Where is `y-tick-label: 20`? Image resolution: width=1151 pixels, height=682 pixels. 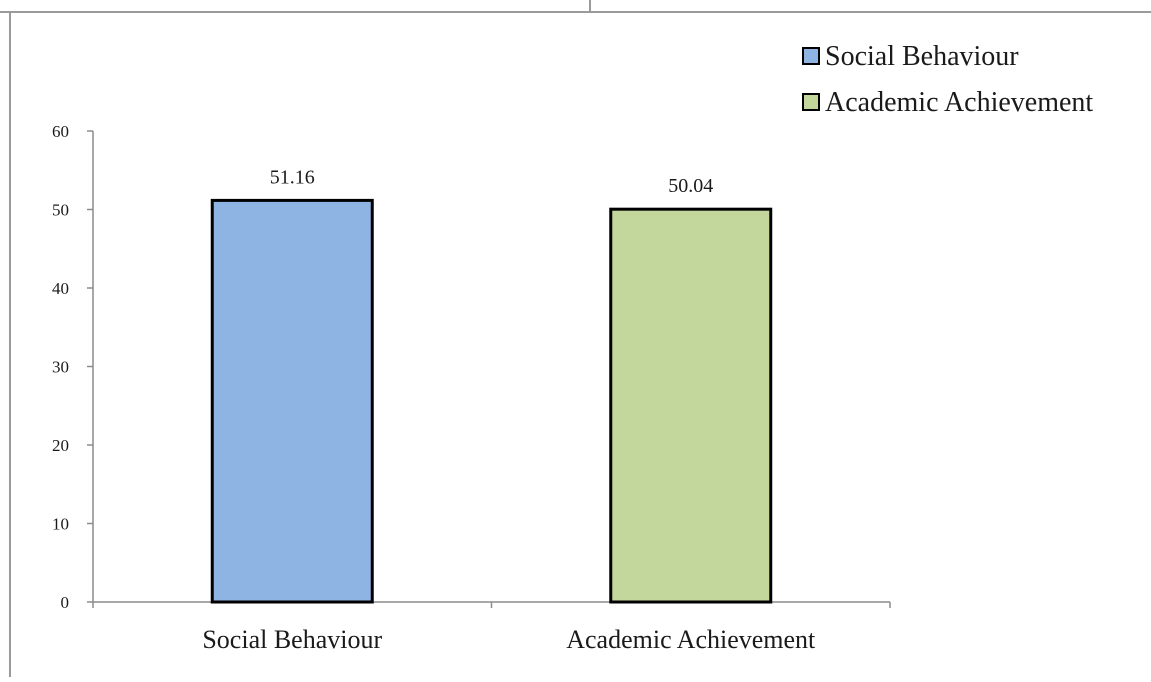 y-tick-label: 20 is located at coordinates (60, 445).